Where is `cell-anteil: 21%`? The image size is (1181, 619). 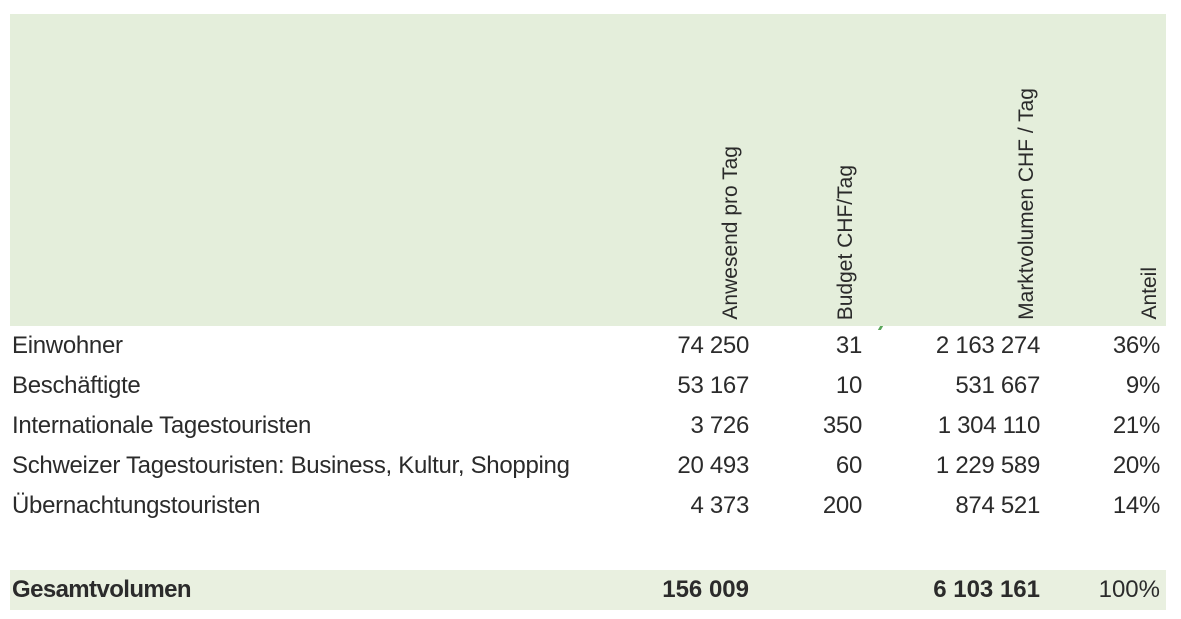
cell-anteil: 21% is located at coordinates (1136, 425).